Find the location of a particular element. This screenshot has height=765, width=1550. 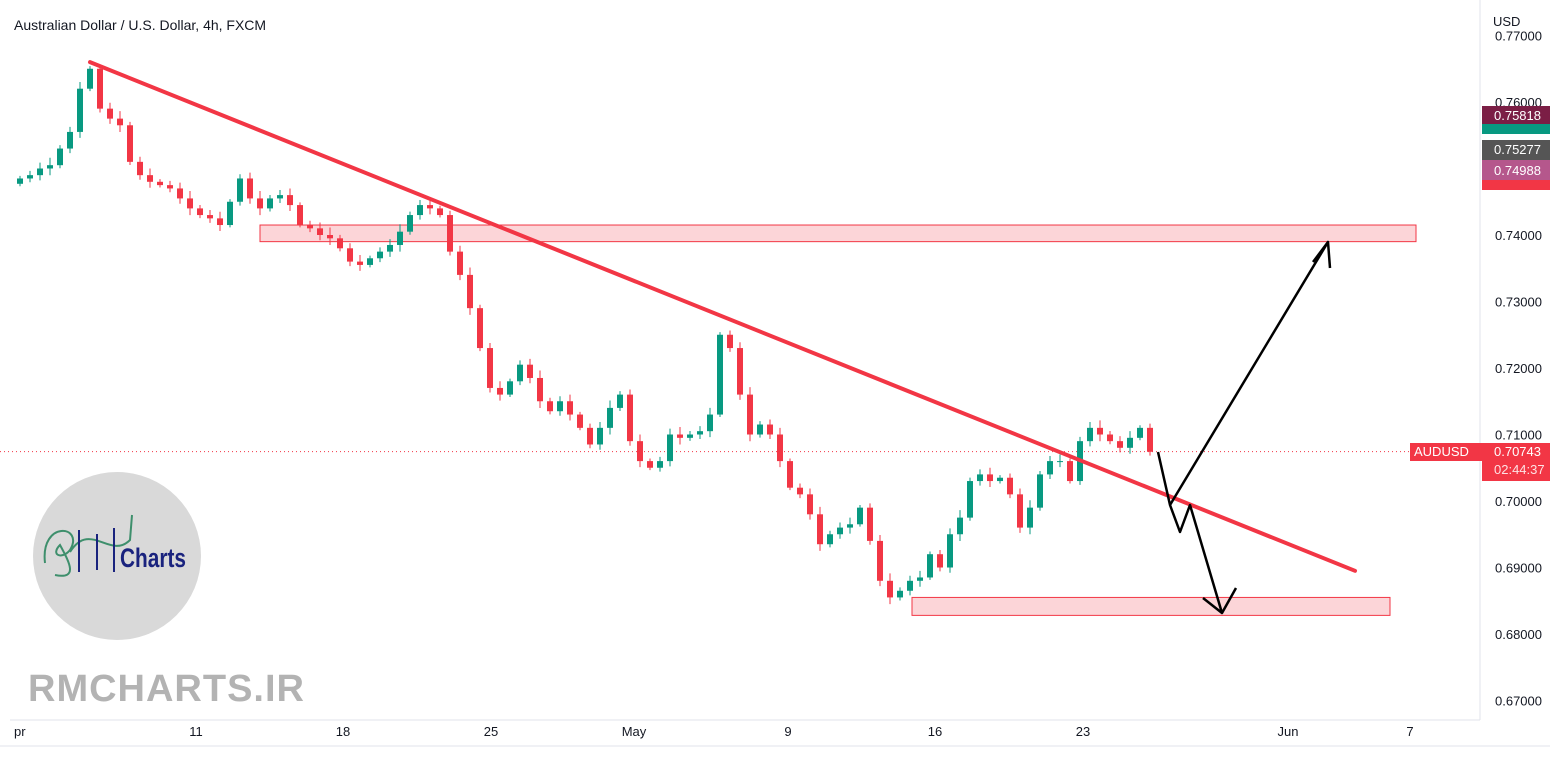

date-tick: 16 is located at coordinates (935, 731).